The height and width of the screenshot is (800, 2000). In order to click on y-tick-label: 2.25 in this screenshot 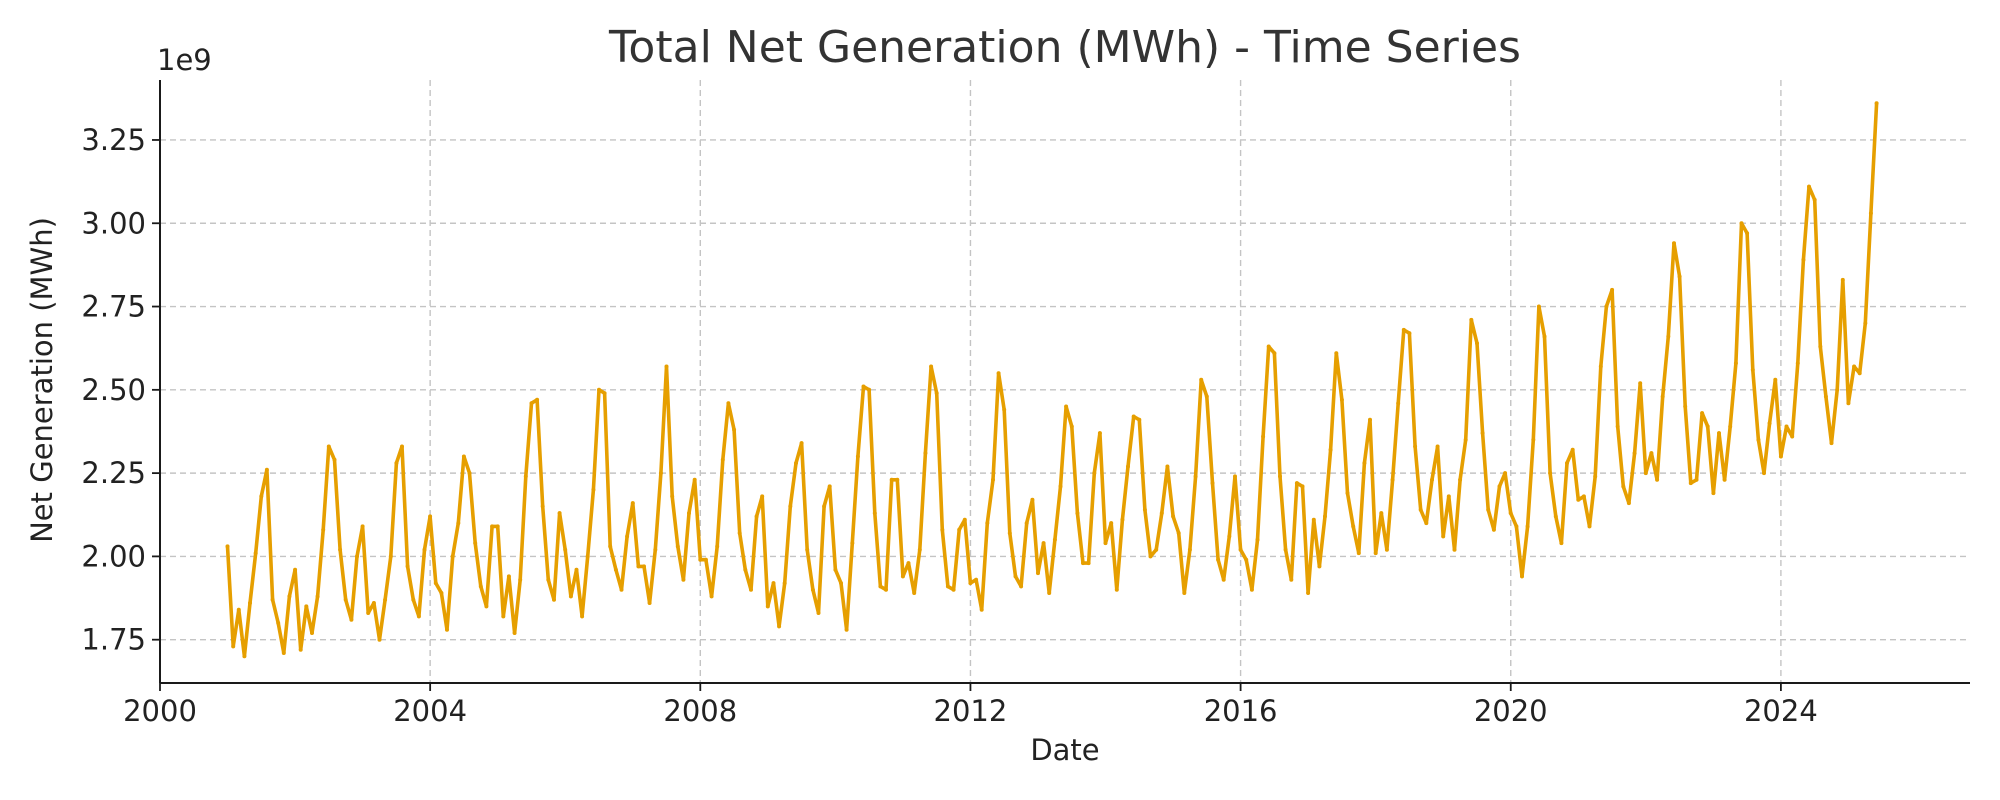, I will do `click(113, 473)`.